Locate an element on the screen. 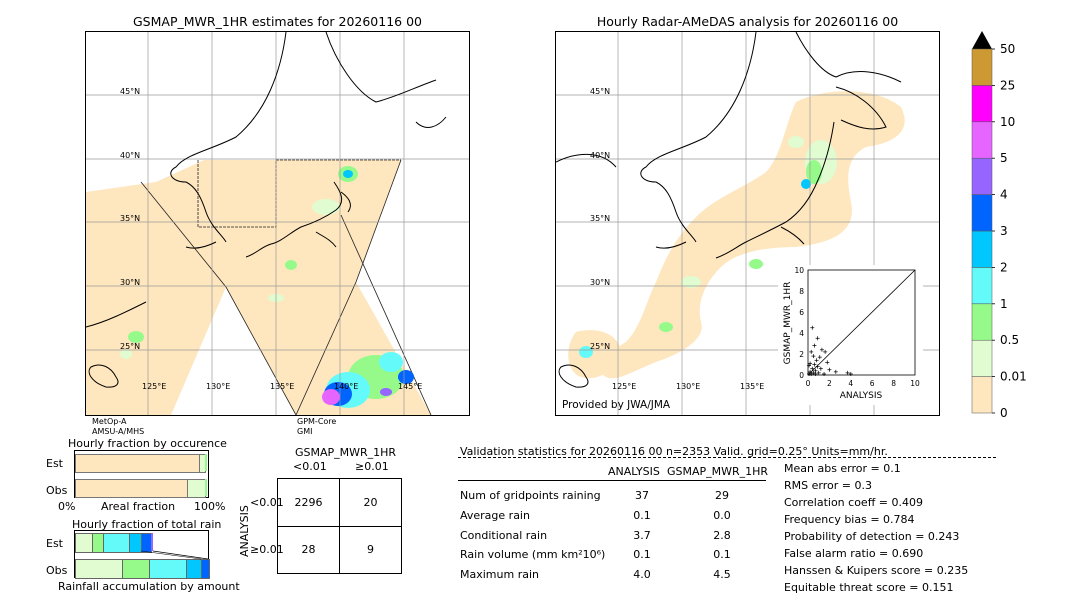 Image resolution: width=1080 pixels, height=612 pixels. lon-label-130: 130°E is located at coordinates (218, 386).